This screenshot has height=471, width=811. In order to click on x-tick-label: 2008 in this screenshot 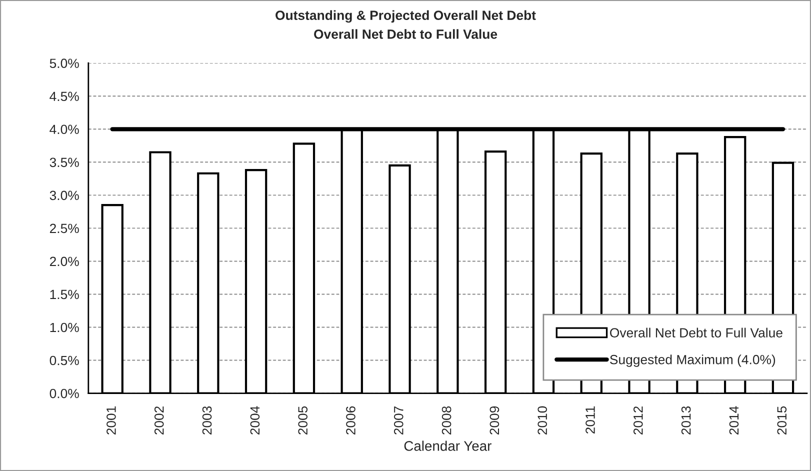, I will do `click(447, 420)`.